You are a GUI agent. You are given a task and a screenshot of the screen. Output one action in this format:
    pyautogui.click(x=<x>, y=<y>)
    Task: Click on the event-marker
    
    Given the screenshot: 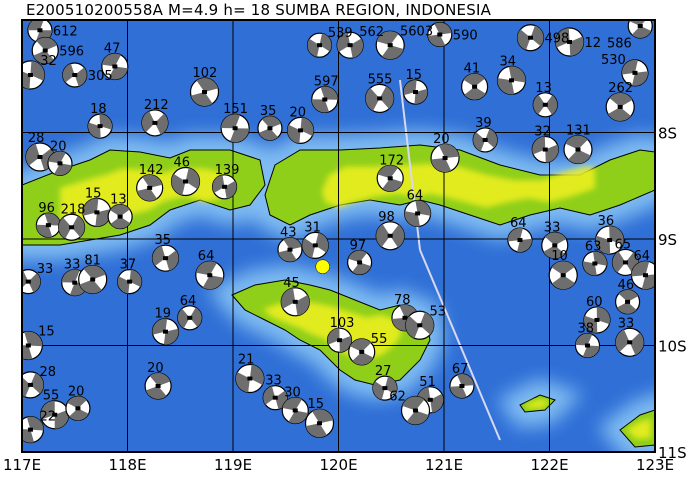 What is the action you would take?
    pyautogui.click(x=322, y=266)
    